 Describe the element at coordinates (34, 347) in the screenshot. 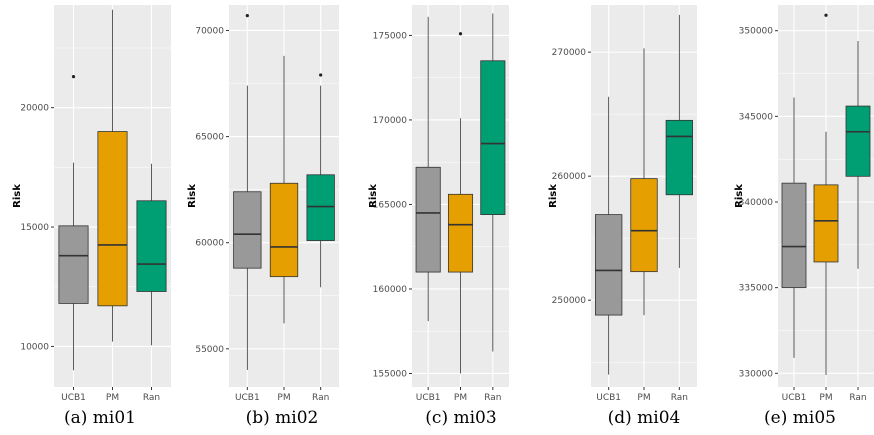

I see `y-tick-label: 10000` at that location.